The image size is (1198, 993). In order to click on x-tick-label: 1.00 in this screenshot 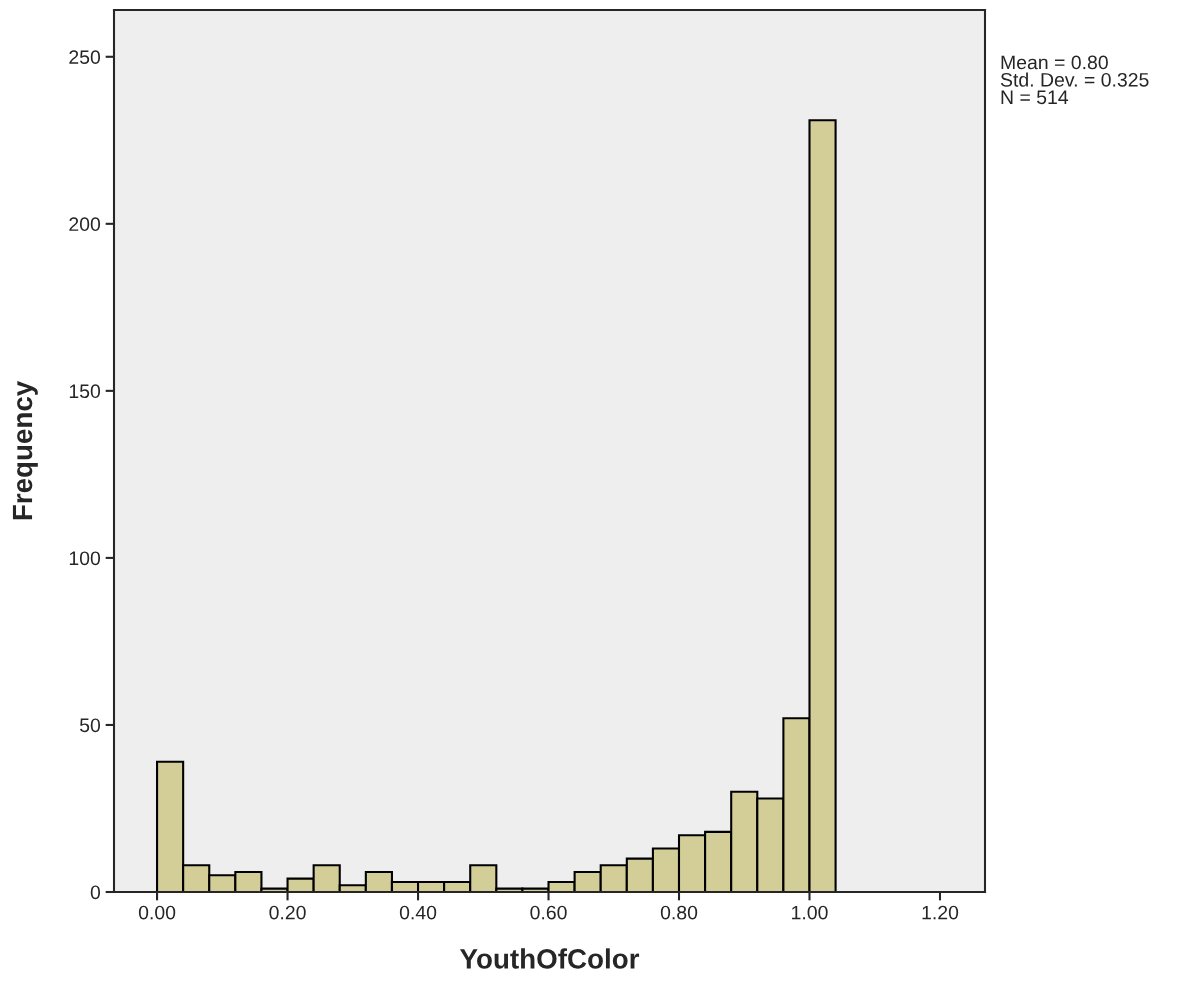, I will do `click(810, 912)`.